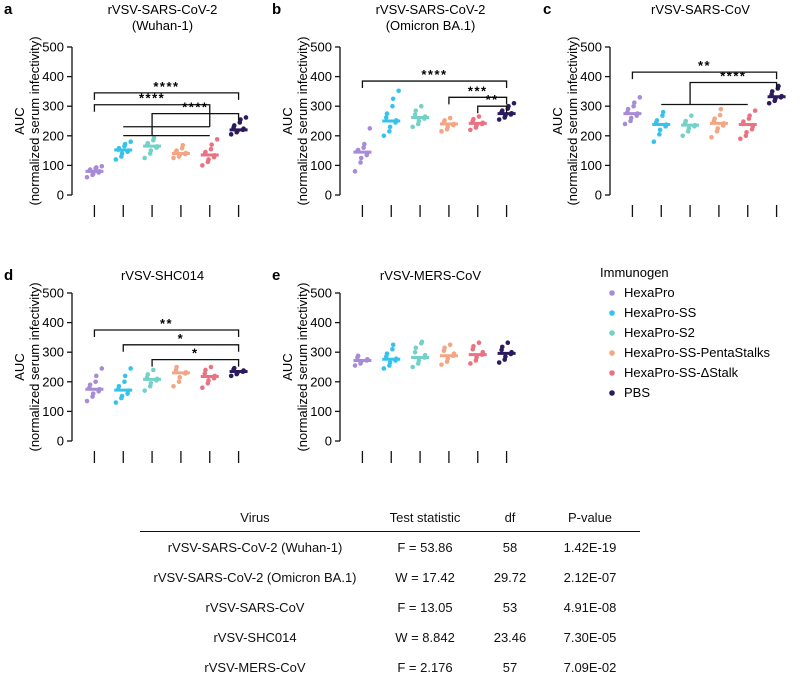 The height and width of the screenshot is (682, 800). I want to click on panel-letter: d, so click(8, 275).